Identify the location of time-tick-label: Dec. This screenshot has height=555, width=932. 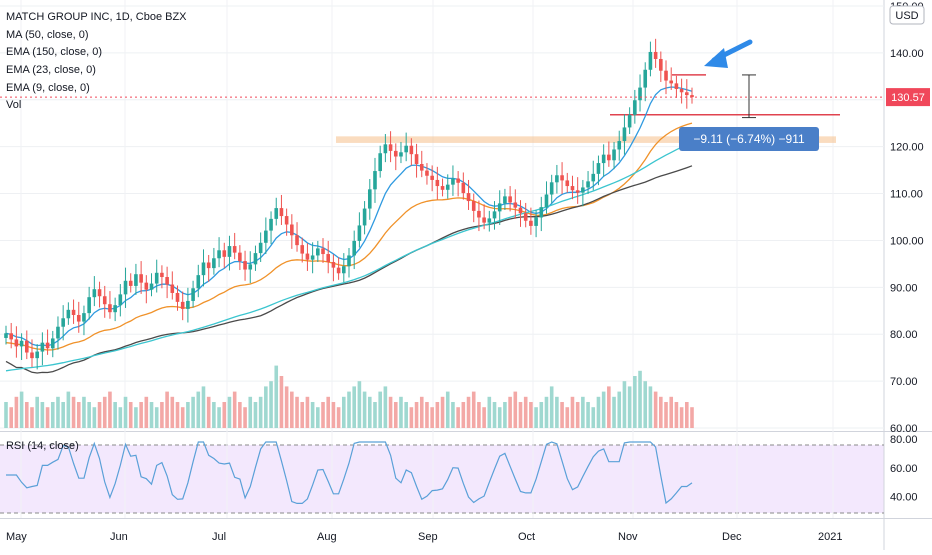
(732, 537).